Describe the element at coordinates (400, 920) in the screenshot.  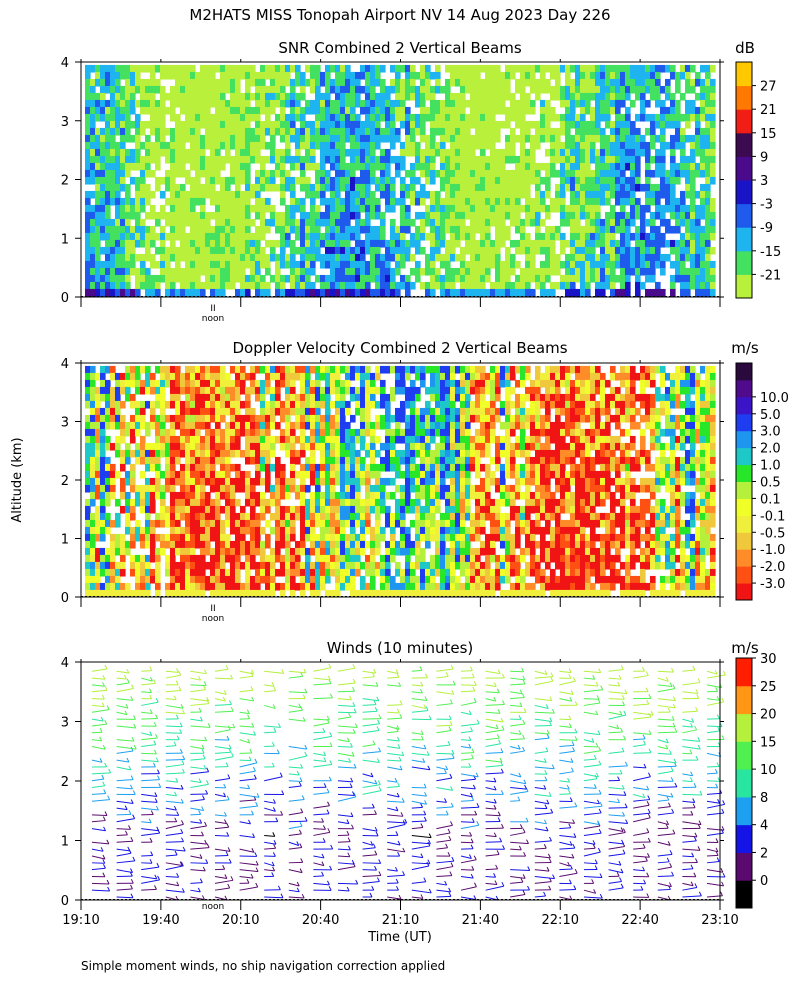
I see `x-tick-label: 21:10` at that location.